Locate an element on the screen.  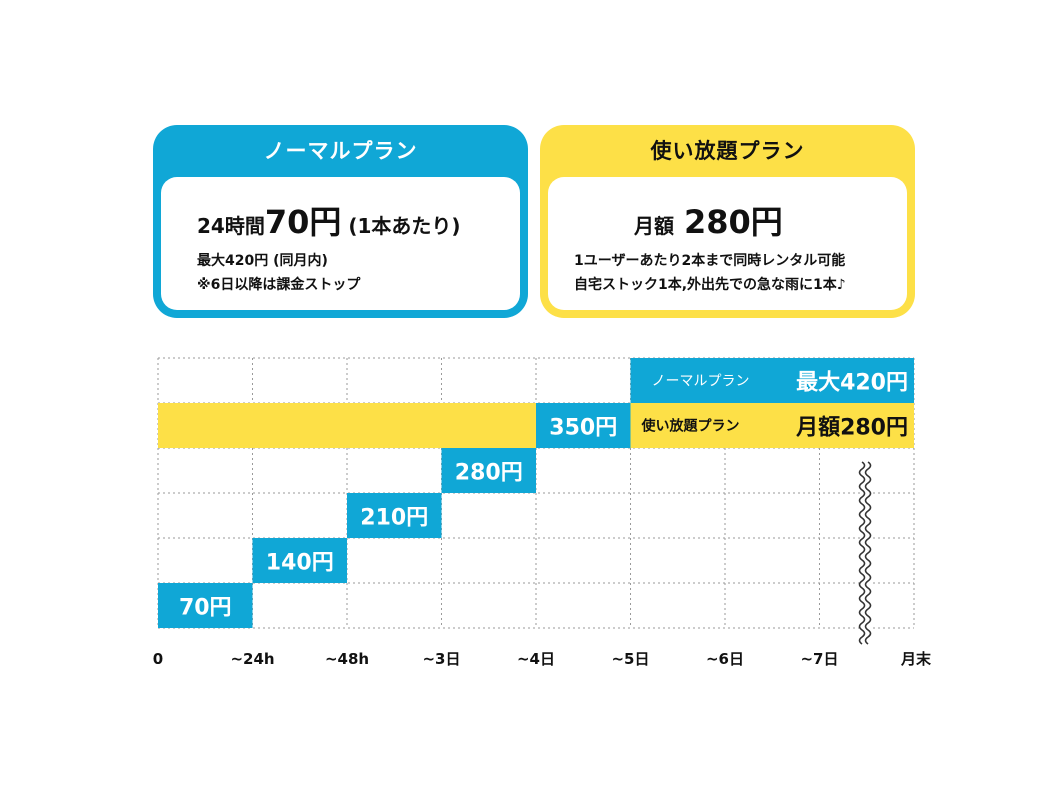
normal-price-main: 70円 is located at coordinates (303, 222).